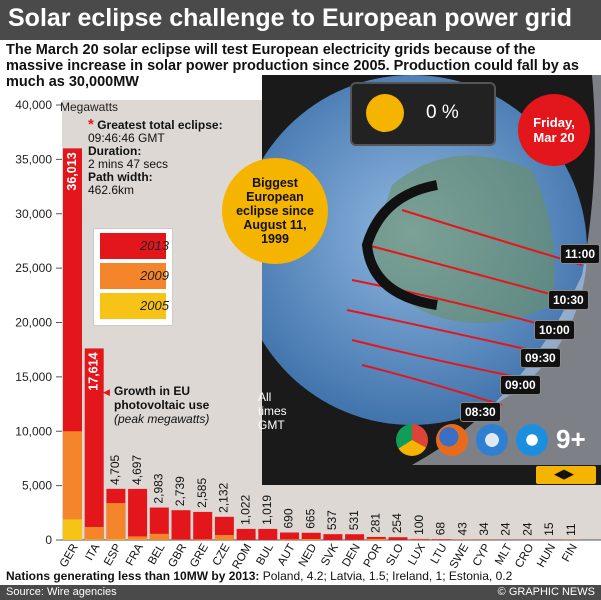 This screenshot has height=600, width=601. I want to click on y-tick-label: 30,000, so click(33, 214).